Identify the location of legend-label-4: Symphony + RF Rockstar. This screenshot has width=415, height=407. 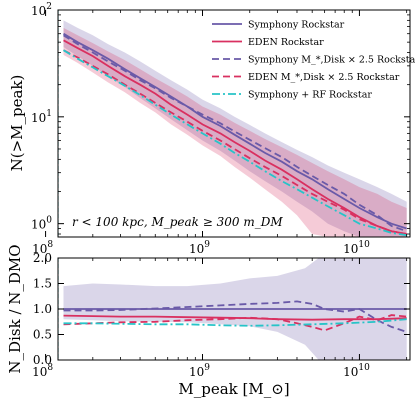
(310, 95).